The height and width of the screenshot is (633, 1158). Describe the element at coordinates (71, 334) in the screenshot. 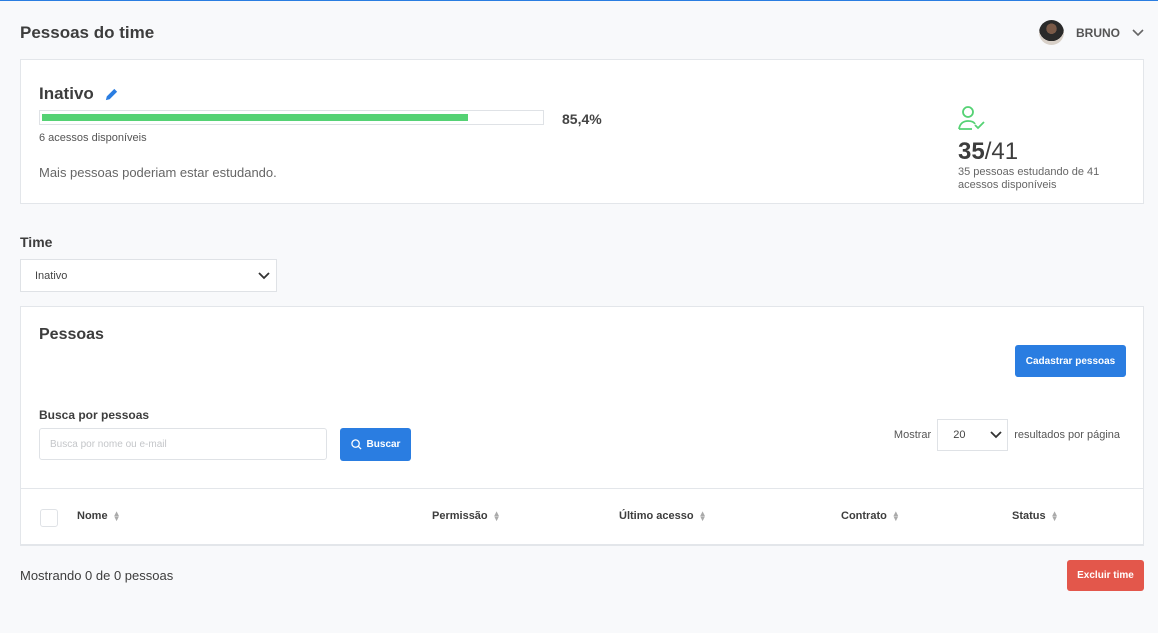

I see `people-title: Pessoas` at that location.